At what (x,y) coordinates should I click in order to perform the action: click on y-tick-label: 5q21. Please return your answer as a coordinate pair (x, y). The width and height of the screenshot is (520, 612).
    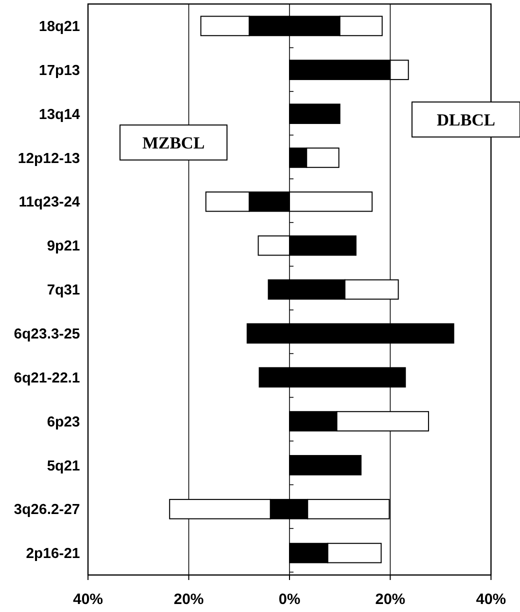
    Looking at the image, I should click on (63, 466).